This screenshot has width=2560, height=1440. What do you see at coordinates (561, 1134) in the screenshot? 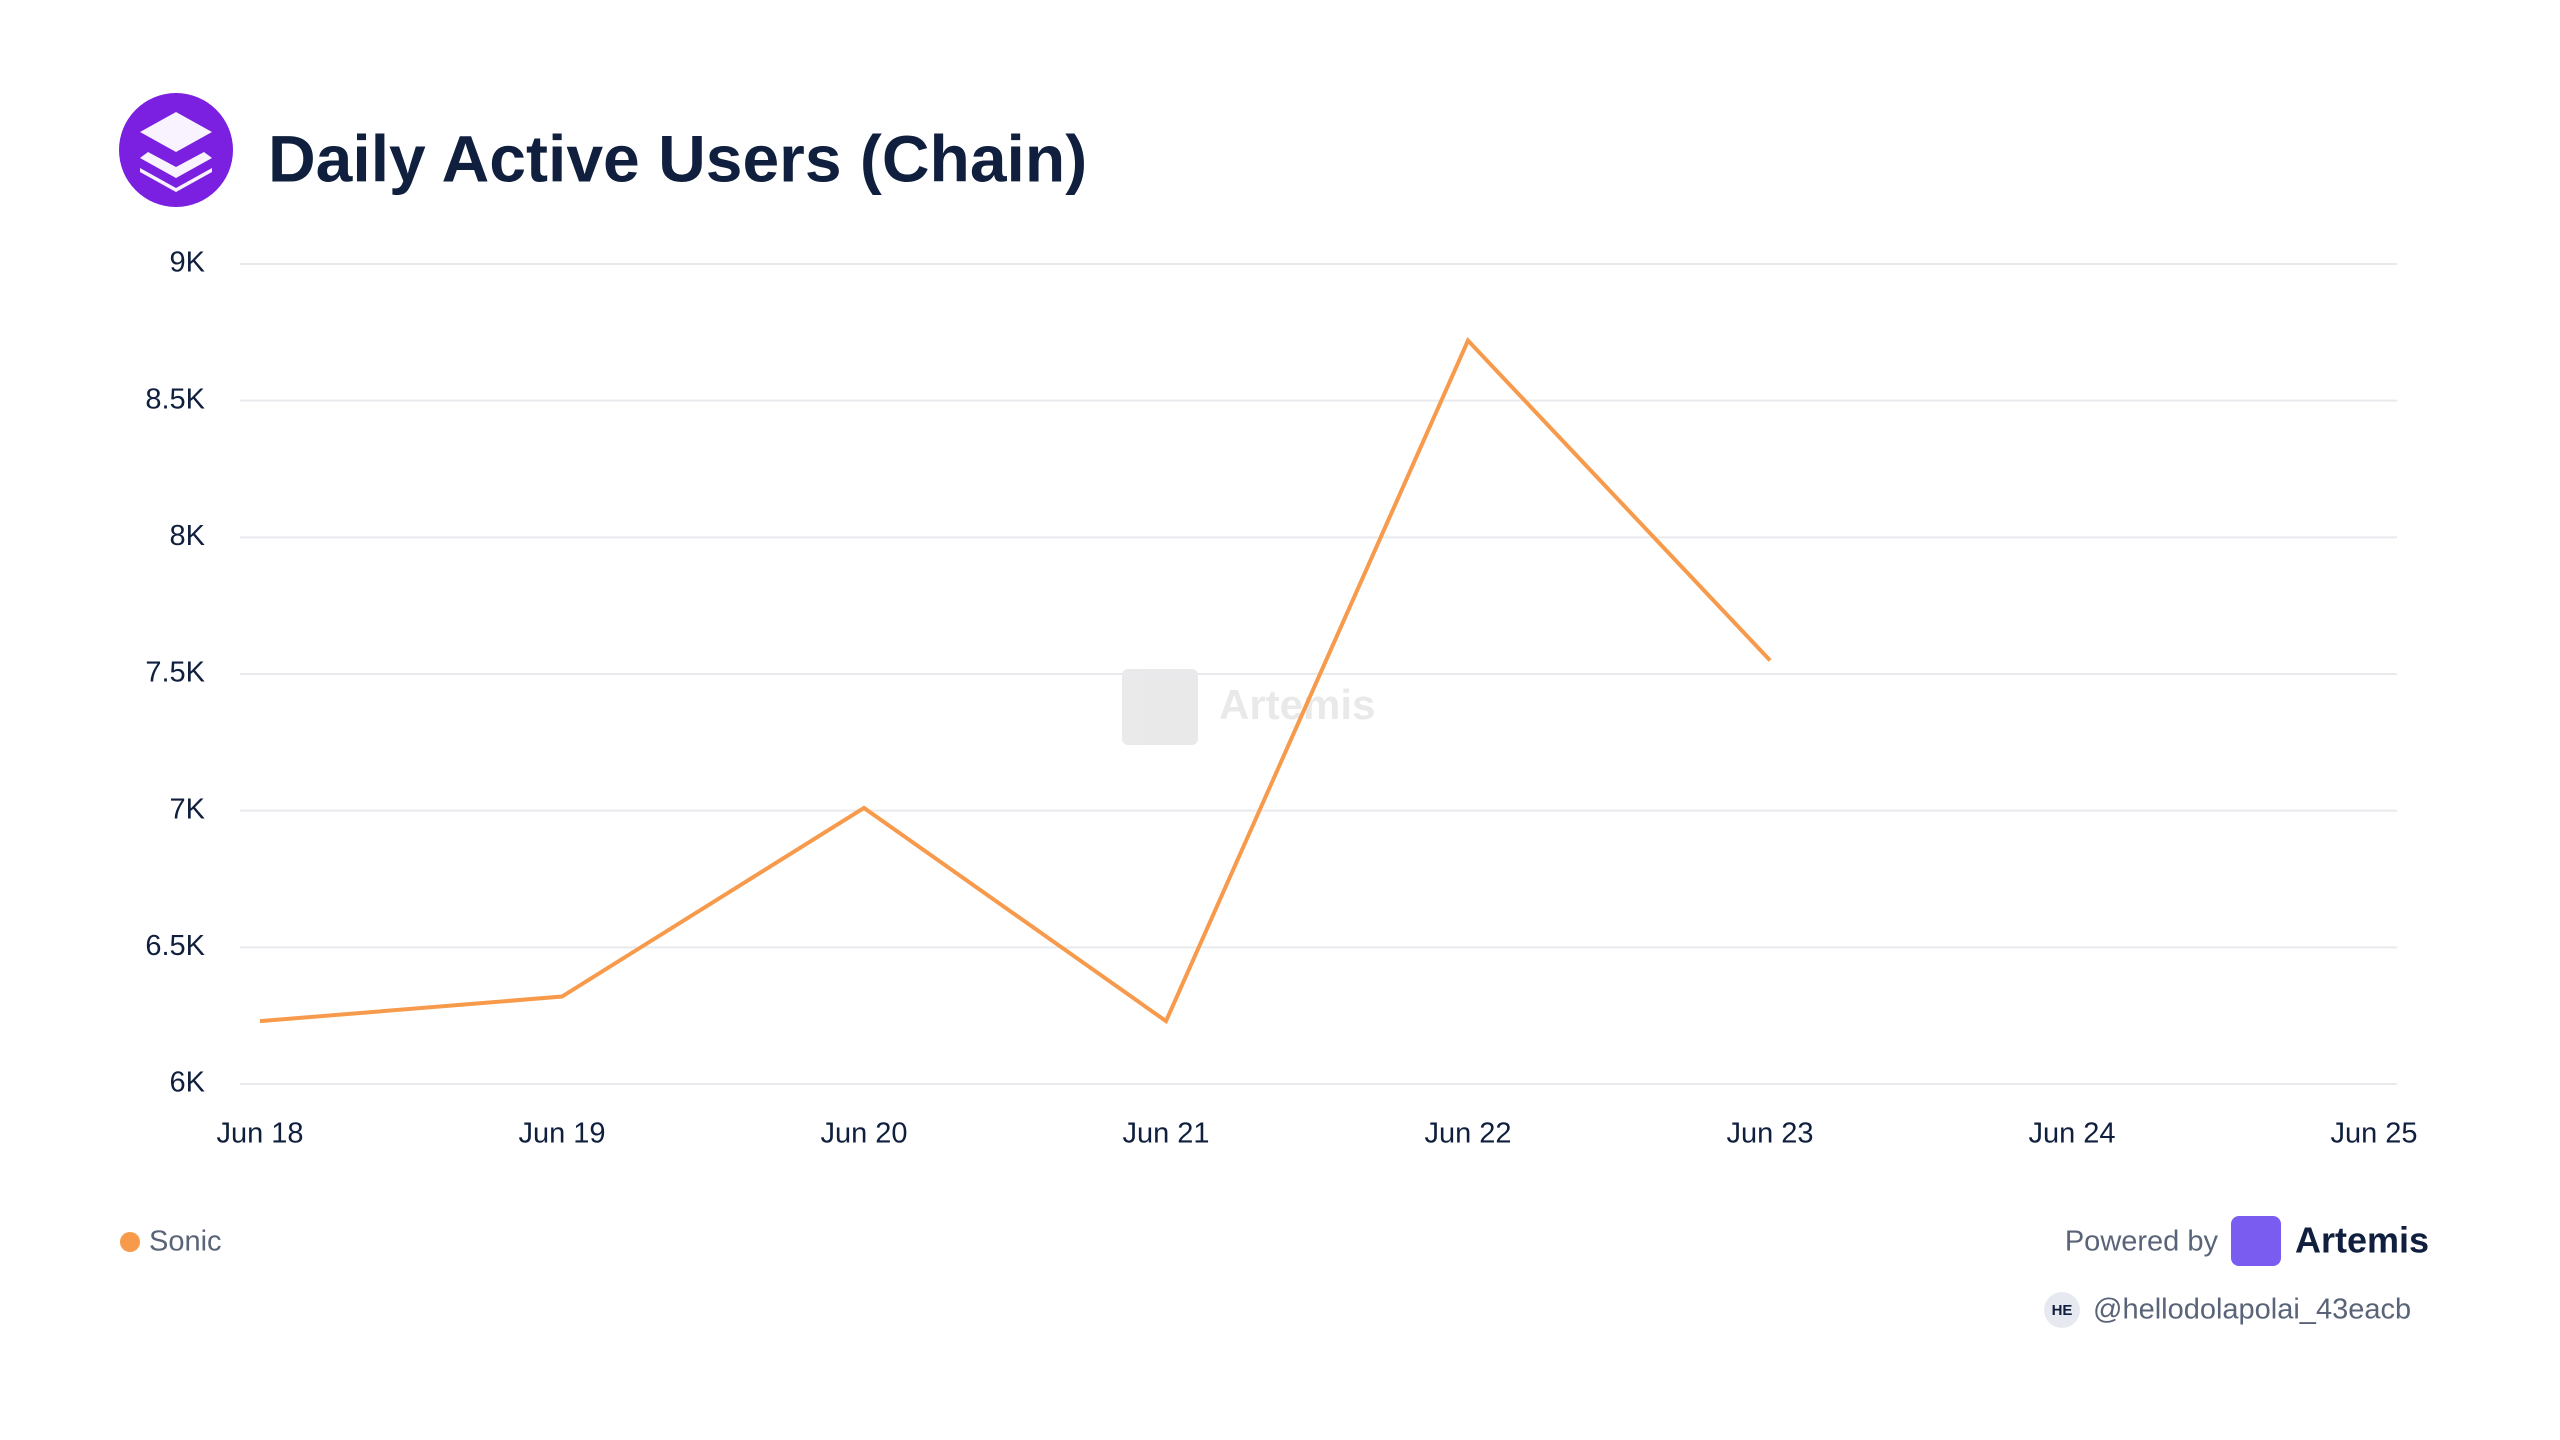
I see `x-tick-label: Jun 19` at bounding box center [561, 1134].